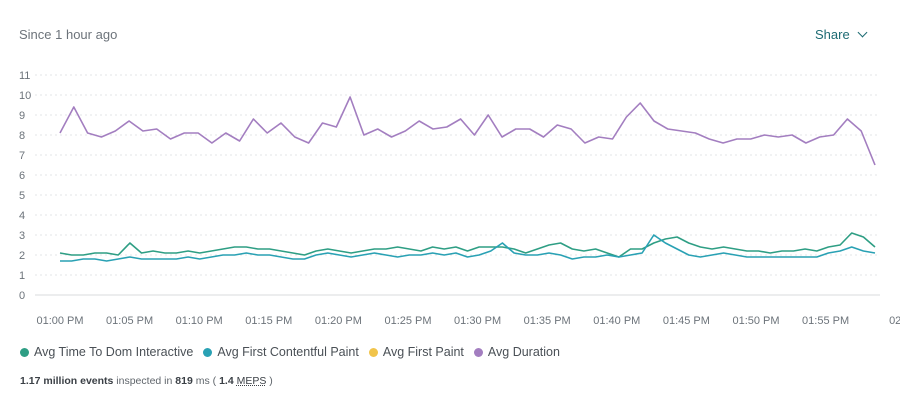 Image resolution: width=900 pixels, height=410 pixels. Describe the element at coordinates (825, 321) in the screenshot. I see `x-tick-label: 01:55 PM` at that location.